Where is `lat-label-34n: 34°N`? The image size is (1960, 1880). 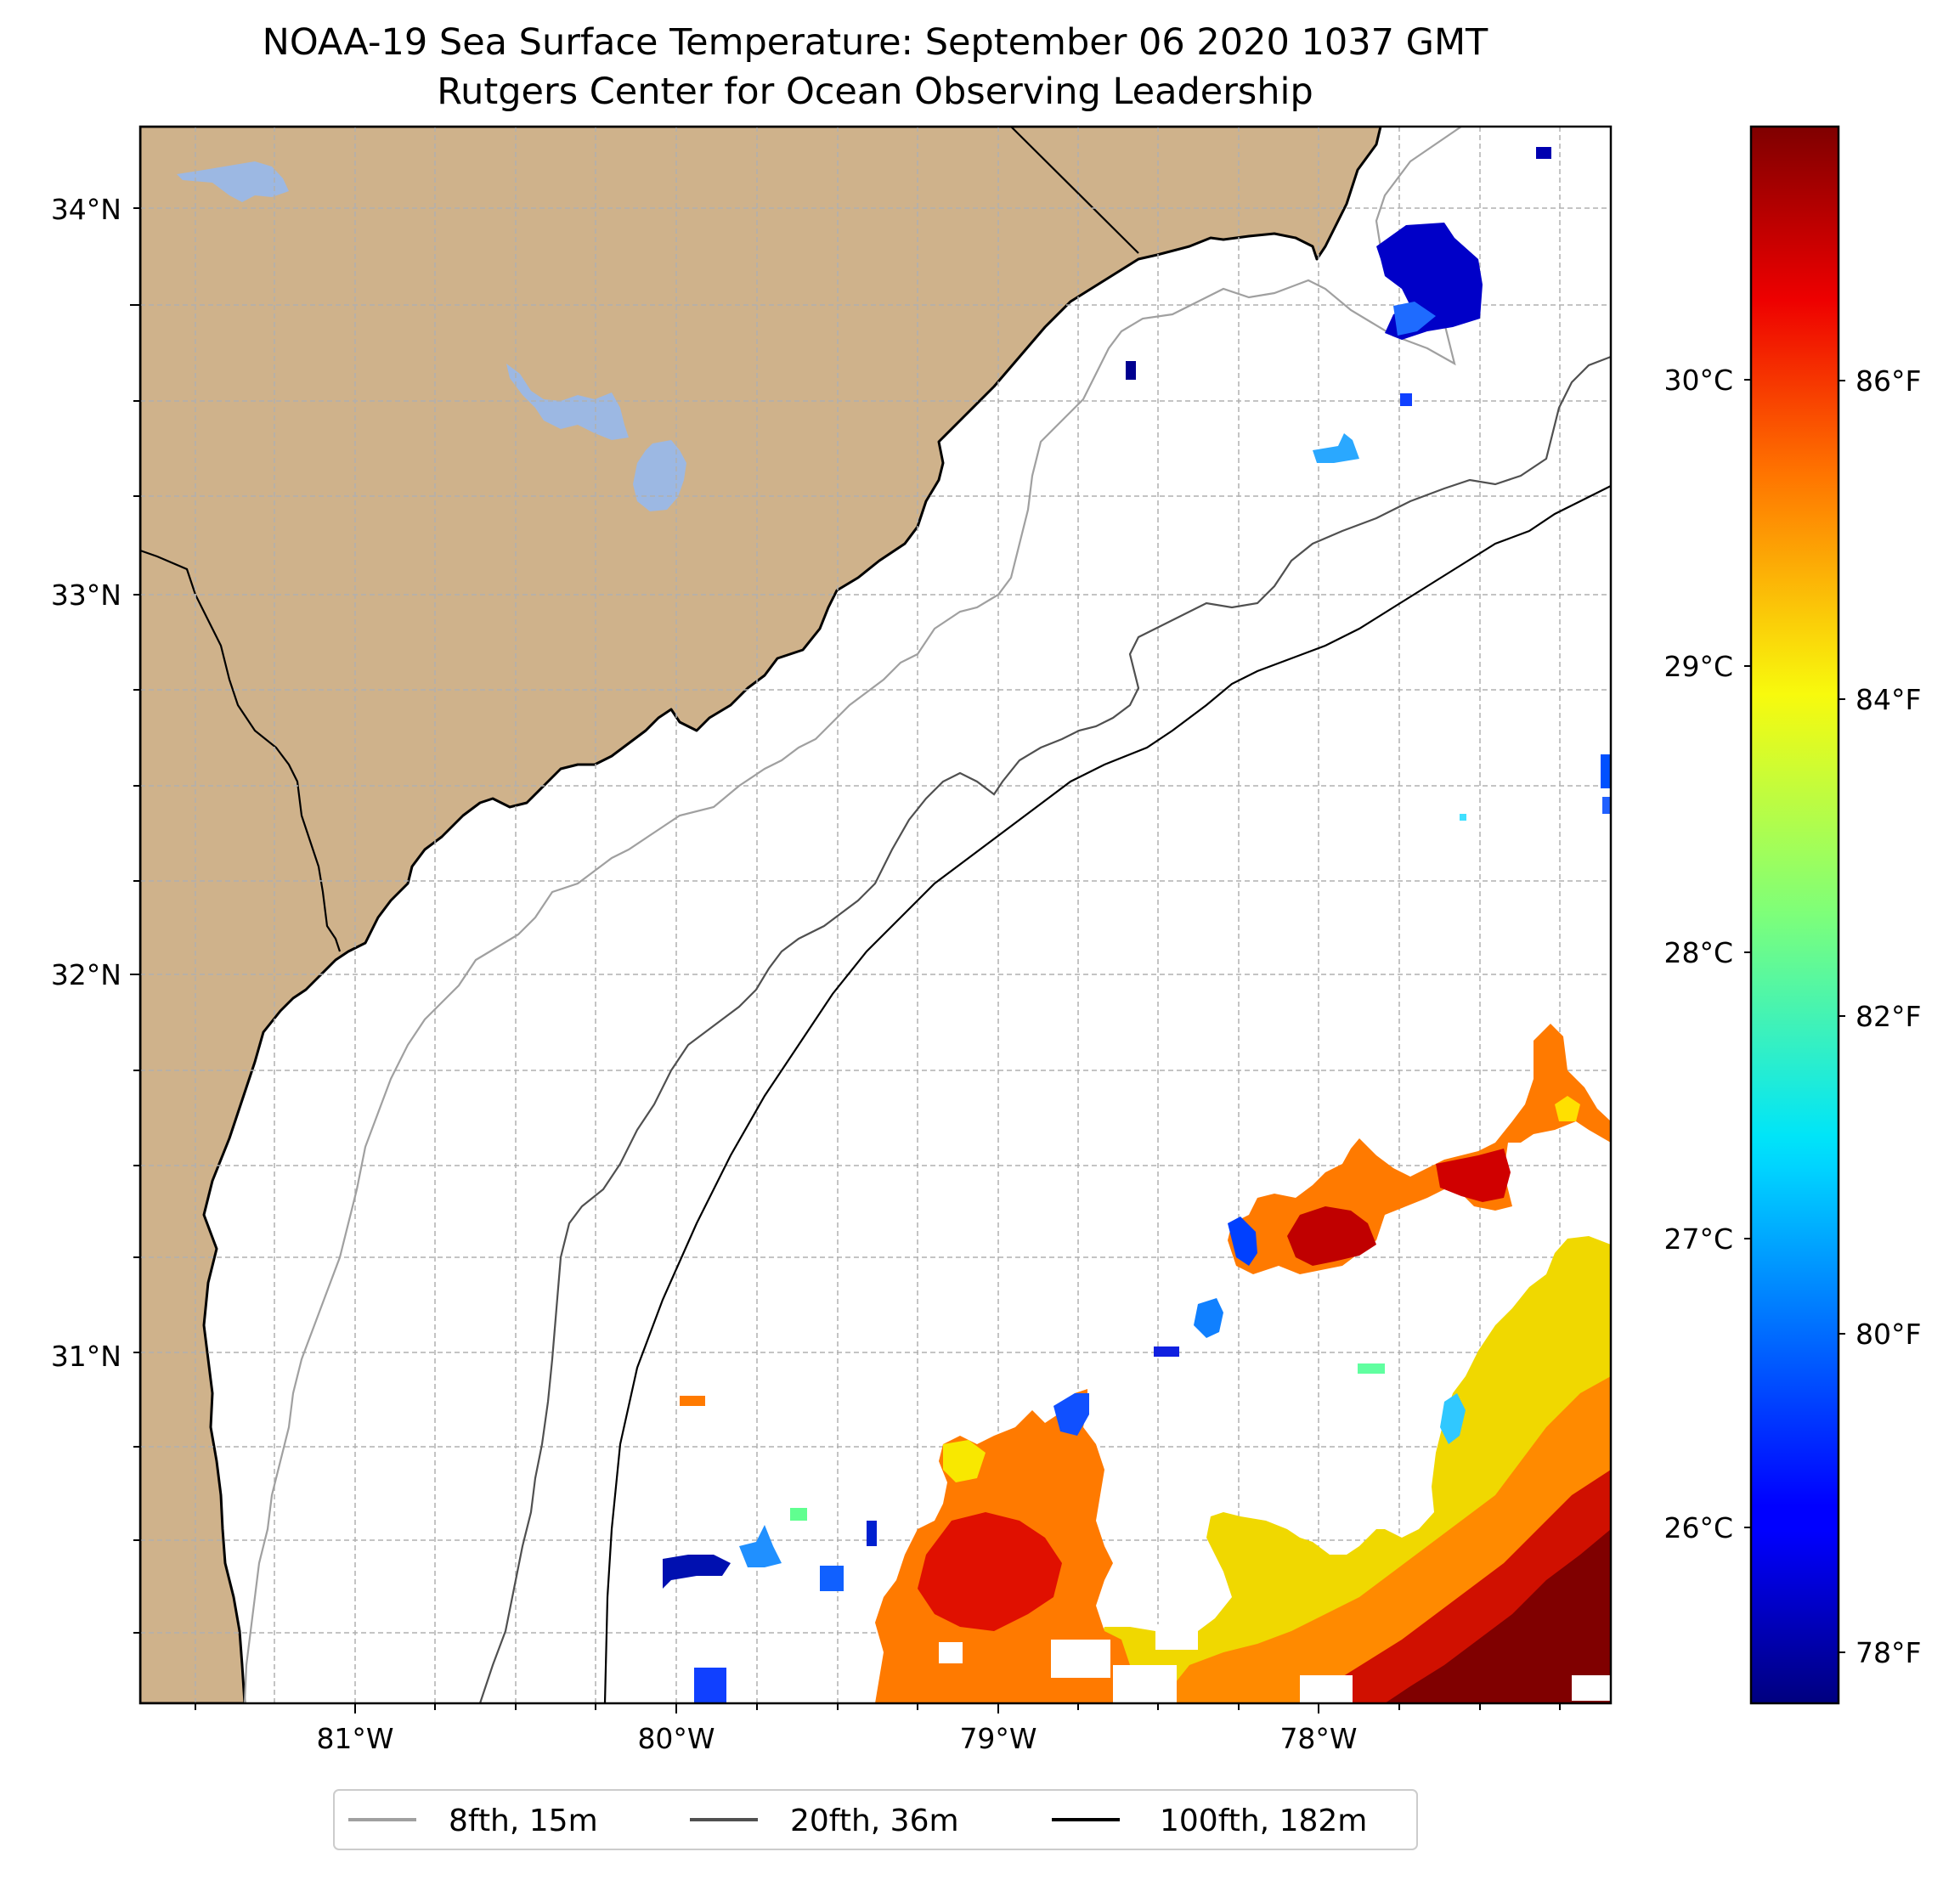 lat-label-34n: 34°N is located at coordinates (86, 209).